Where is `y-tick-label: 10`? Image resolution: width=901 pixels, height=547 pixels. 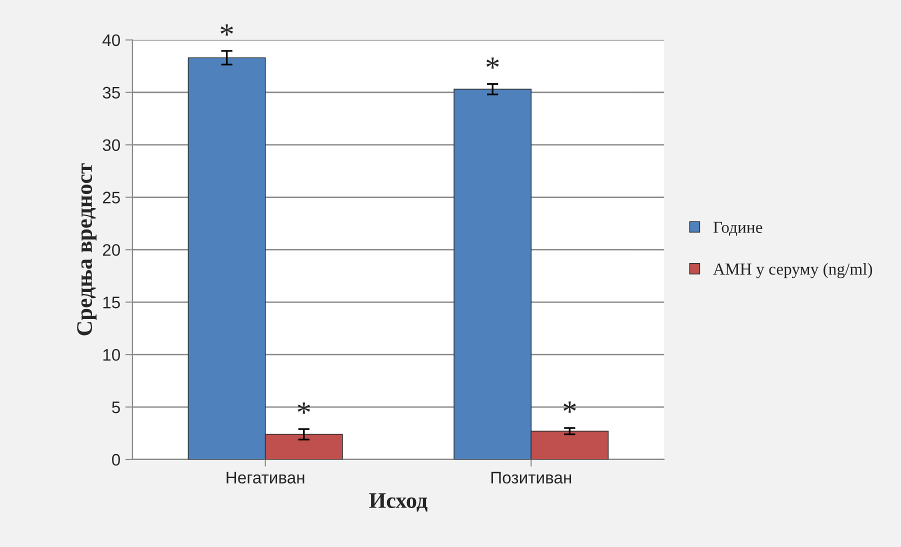 y-tick-label: 10 is located at coordinates (111, 354).